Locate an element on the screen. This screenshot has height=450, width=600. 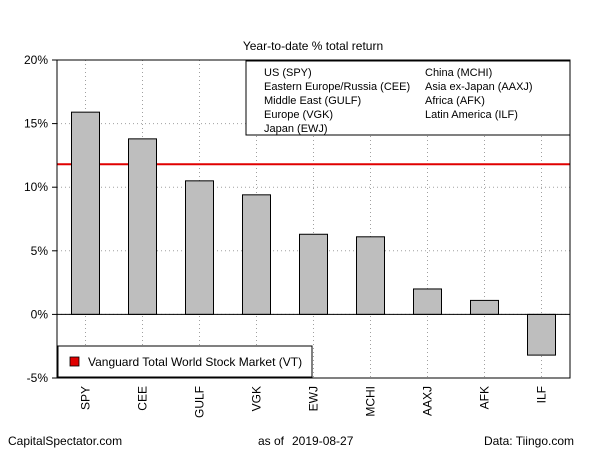
legend: Vanguard Total World Stock Market (VT) is located at coordinates (185, 361).